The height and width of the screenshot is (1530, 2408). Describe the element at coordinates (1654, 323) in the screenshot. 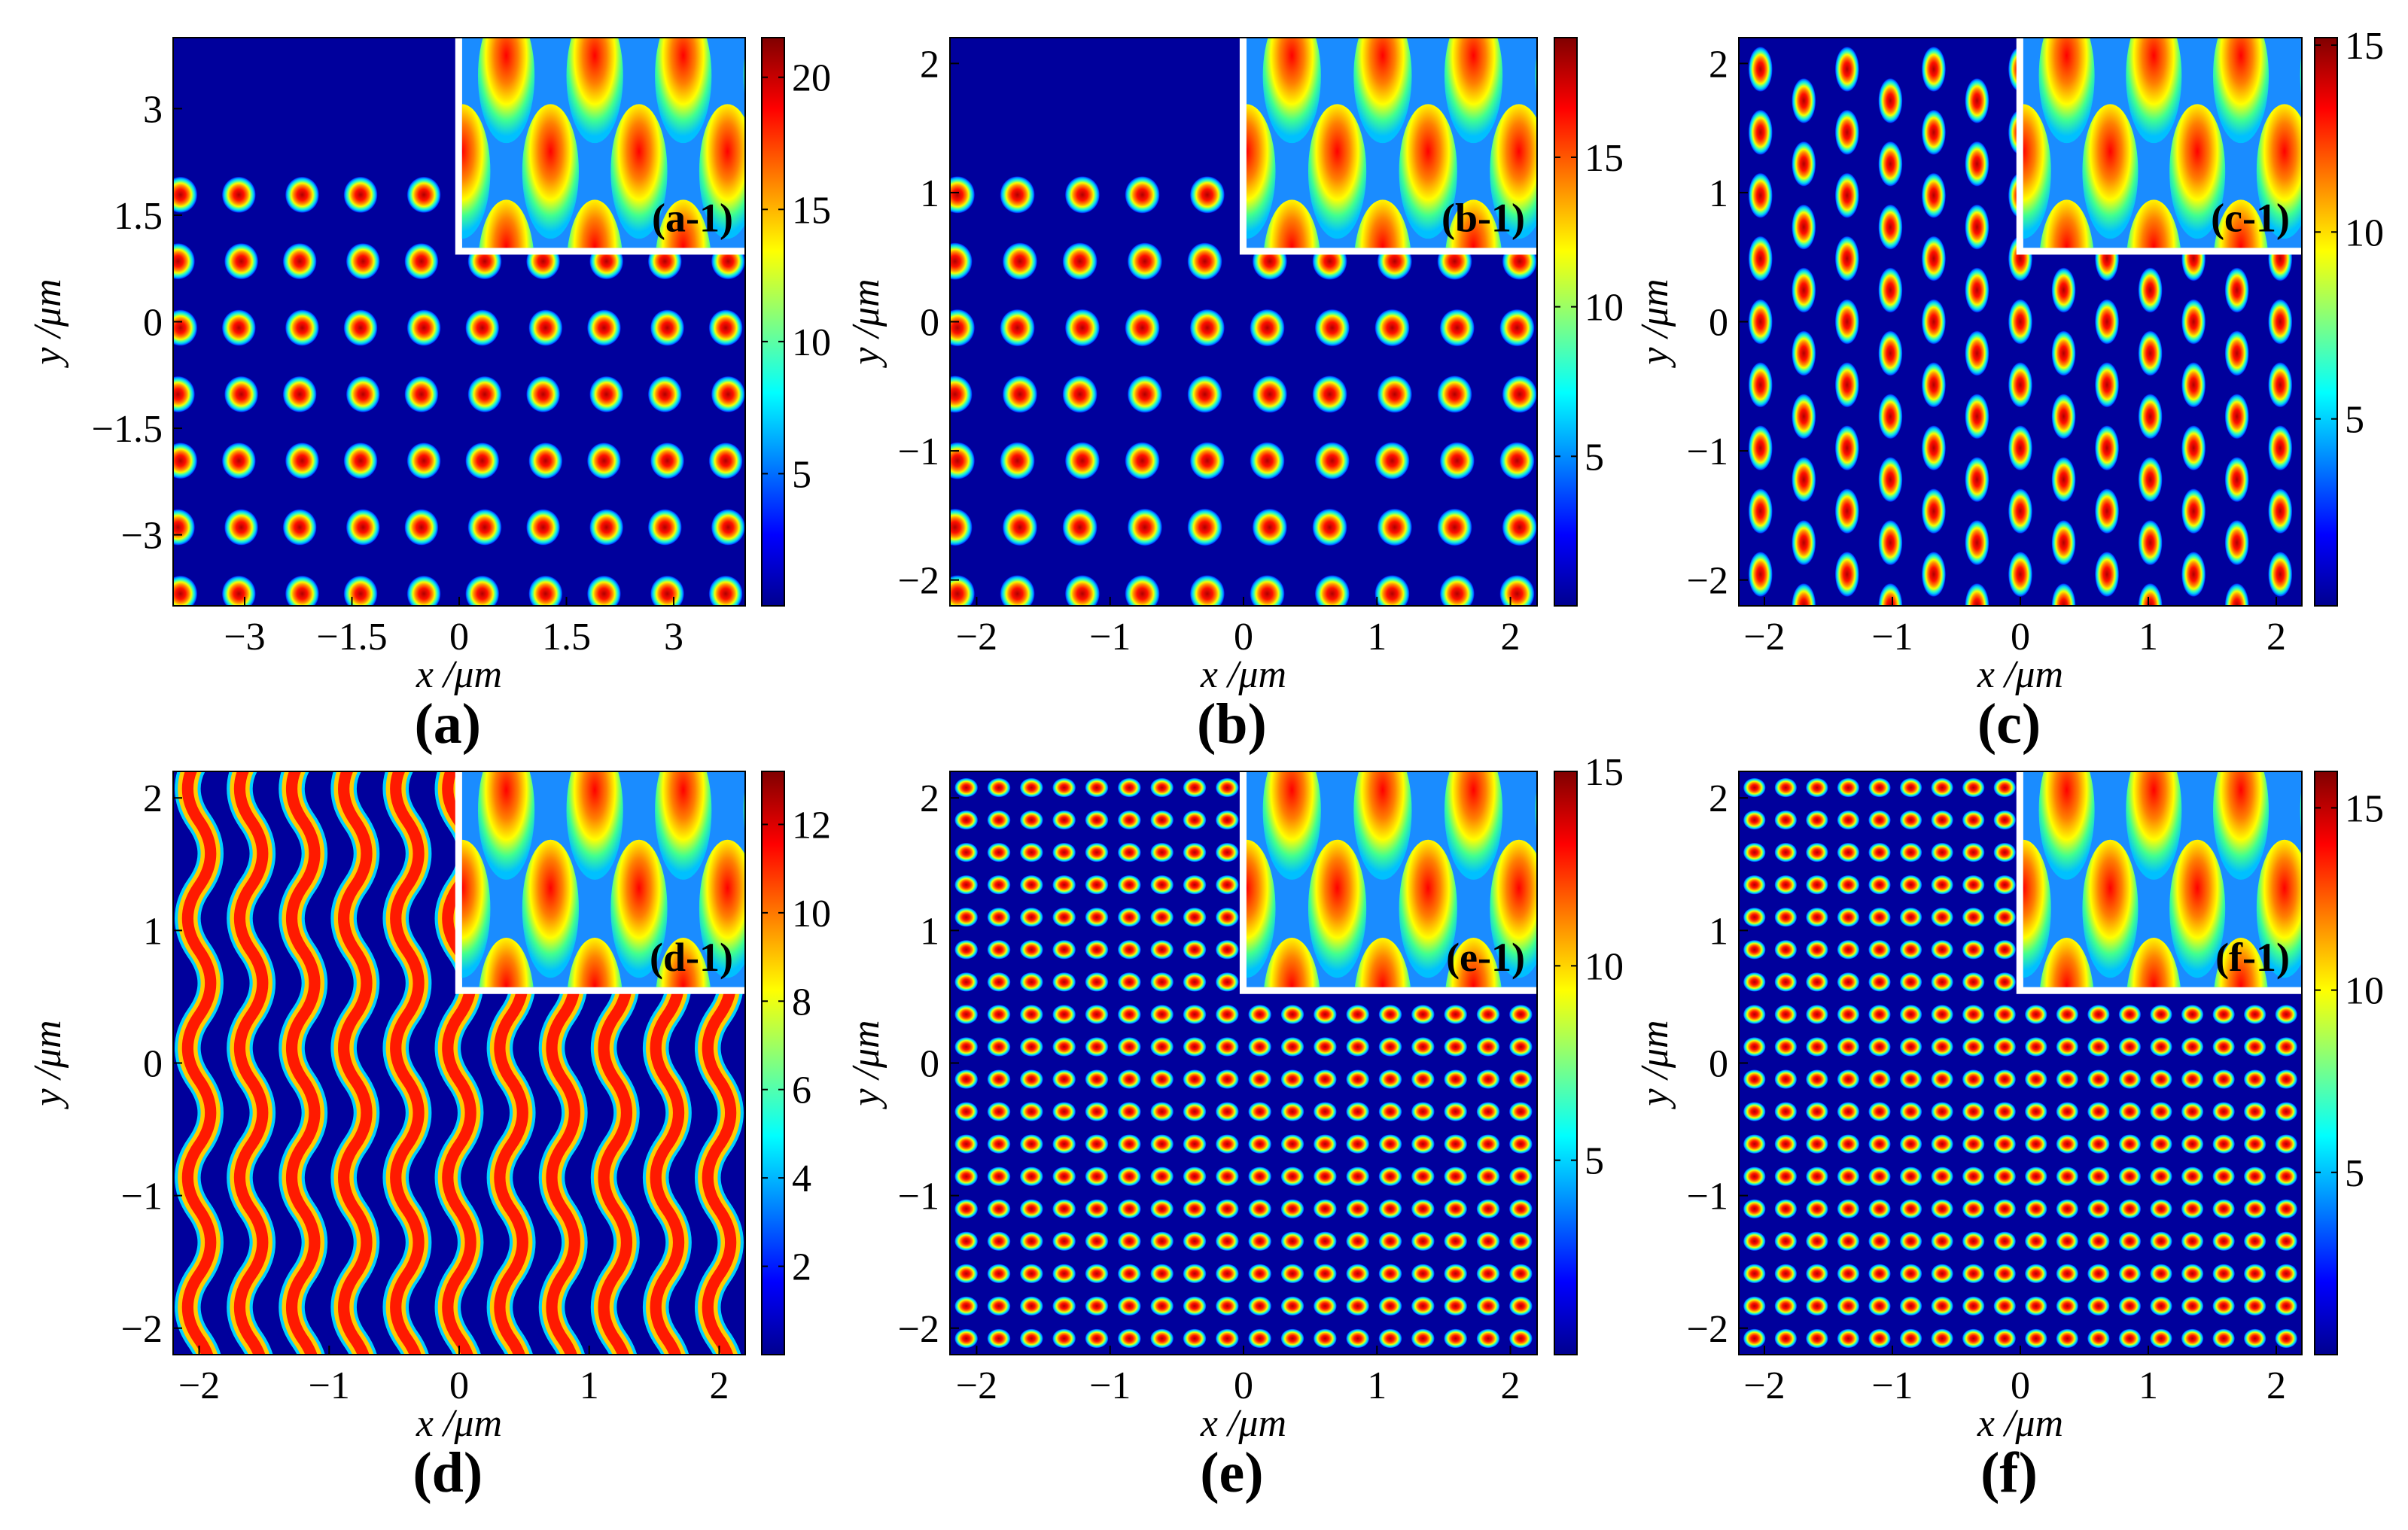

I see `y-axis-label: y /μm` at that location.